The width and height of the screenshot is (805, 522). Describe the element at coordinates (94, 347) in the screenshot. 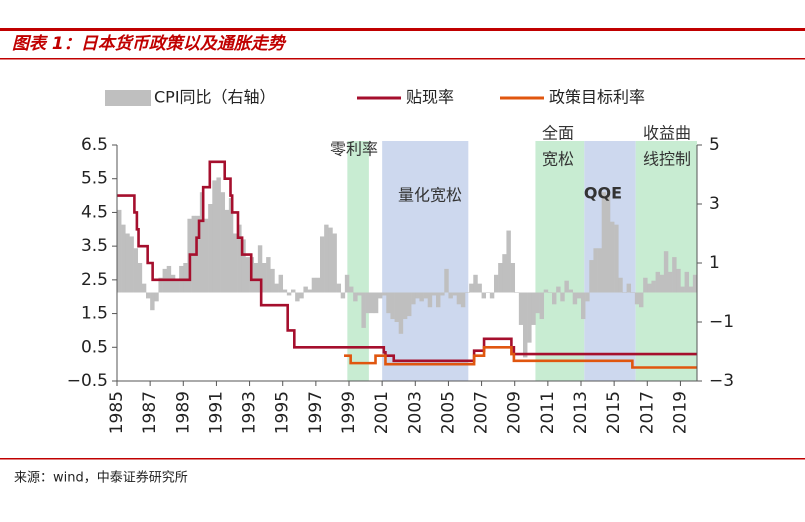

I see `y-tick-label: 0.5` at that location.